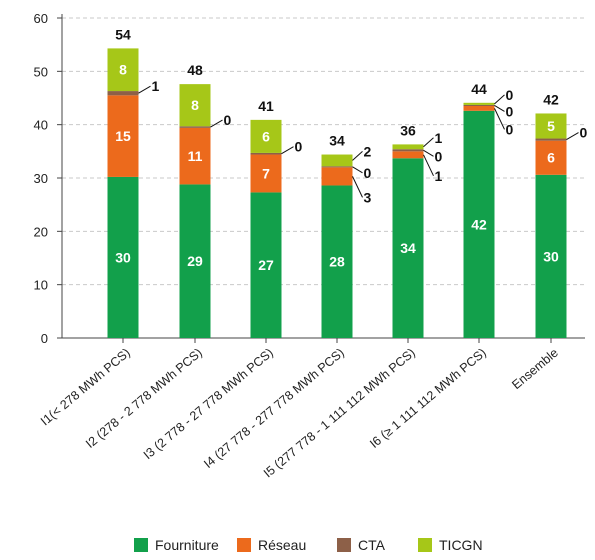  Describe the element at coordinates (208, 404) in the screenshot. I see `x-category-label: I3 (2 778 - 27 778 MWh PCS)` at that location.